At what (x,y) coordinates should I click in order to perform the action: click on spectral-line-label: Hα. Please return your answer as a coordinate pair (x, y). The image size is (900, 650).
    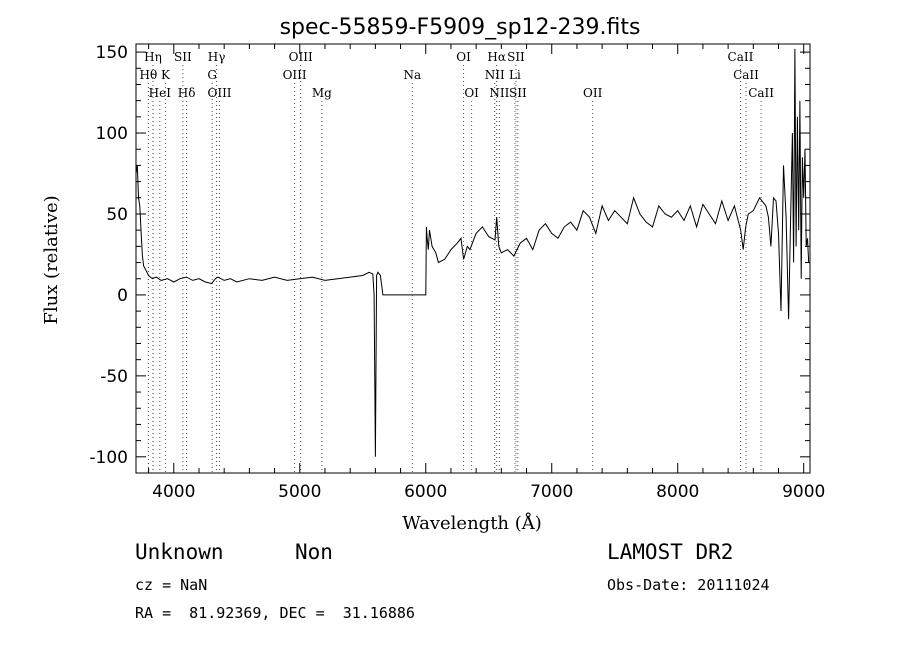
    Looking at the image, I should click on (496, 57).